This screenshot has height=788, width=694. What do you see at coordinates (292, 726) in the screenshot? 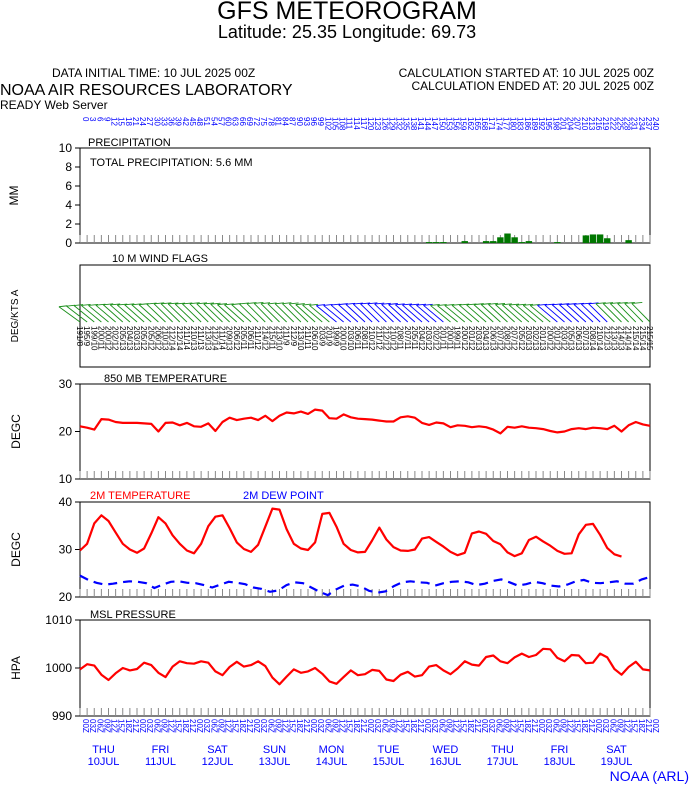
I see `bottom-hour-label: 15Z` at bounding box center [292, 726].